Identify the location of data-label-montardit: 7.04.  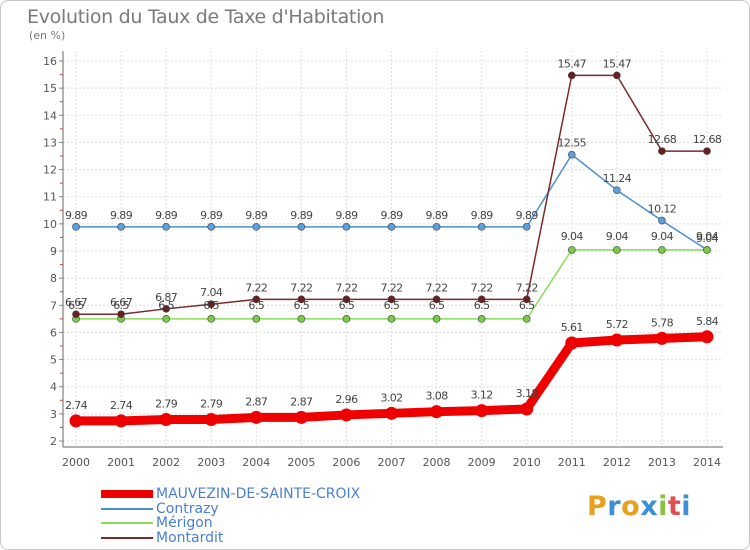
(211, 292).